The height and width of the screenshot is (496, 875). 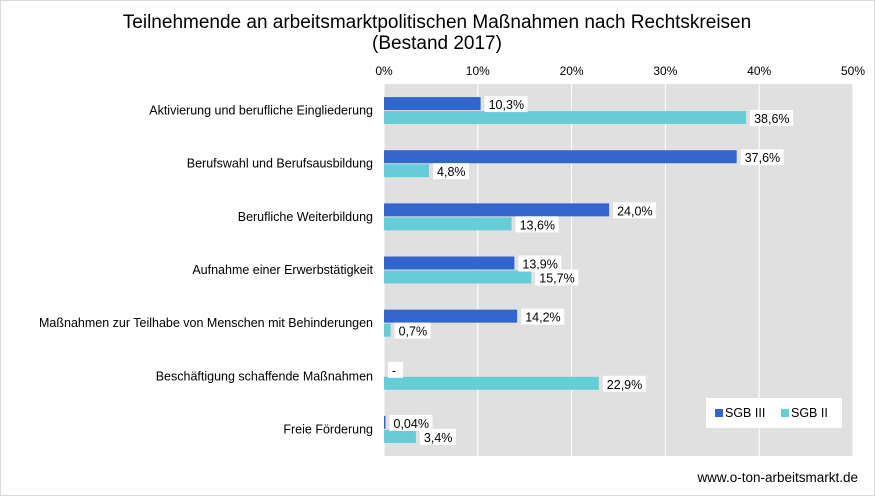 I want to click on legend: SGB III SGB II, so click(x=774, y=413).